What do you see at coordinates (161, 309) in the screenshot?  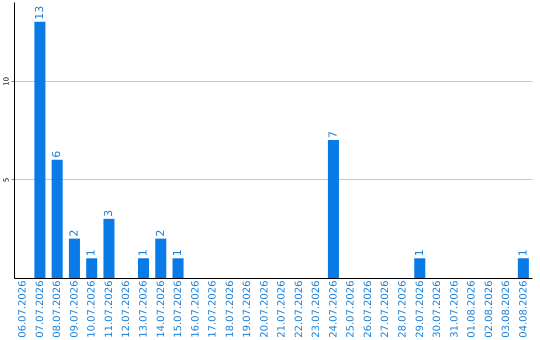 I see `x-tick-label: 14.07.2026` at bounding box center [161, 309].